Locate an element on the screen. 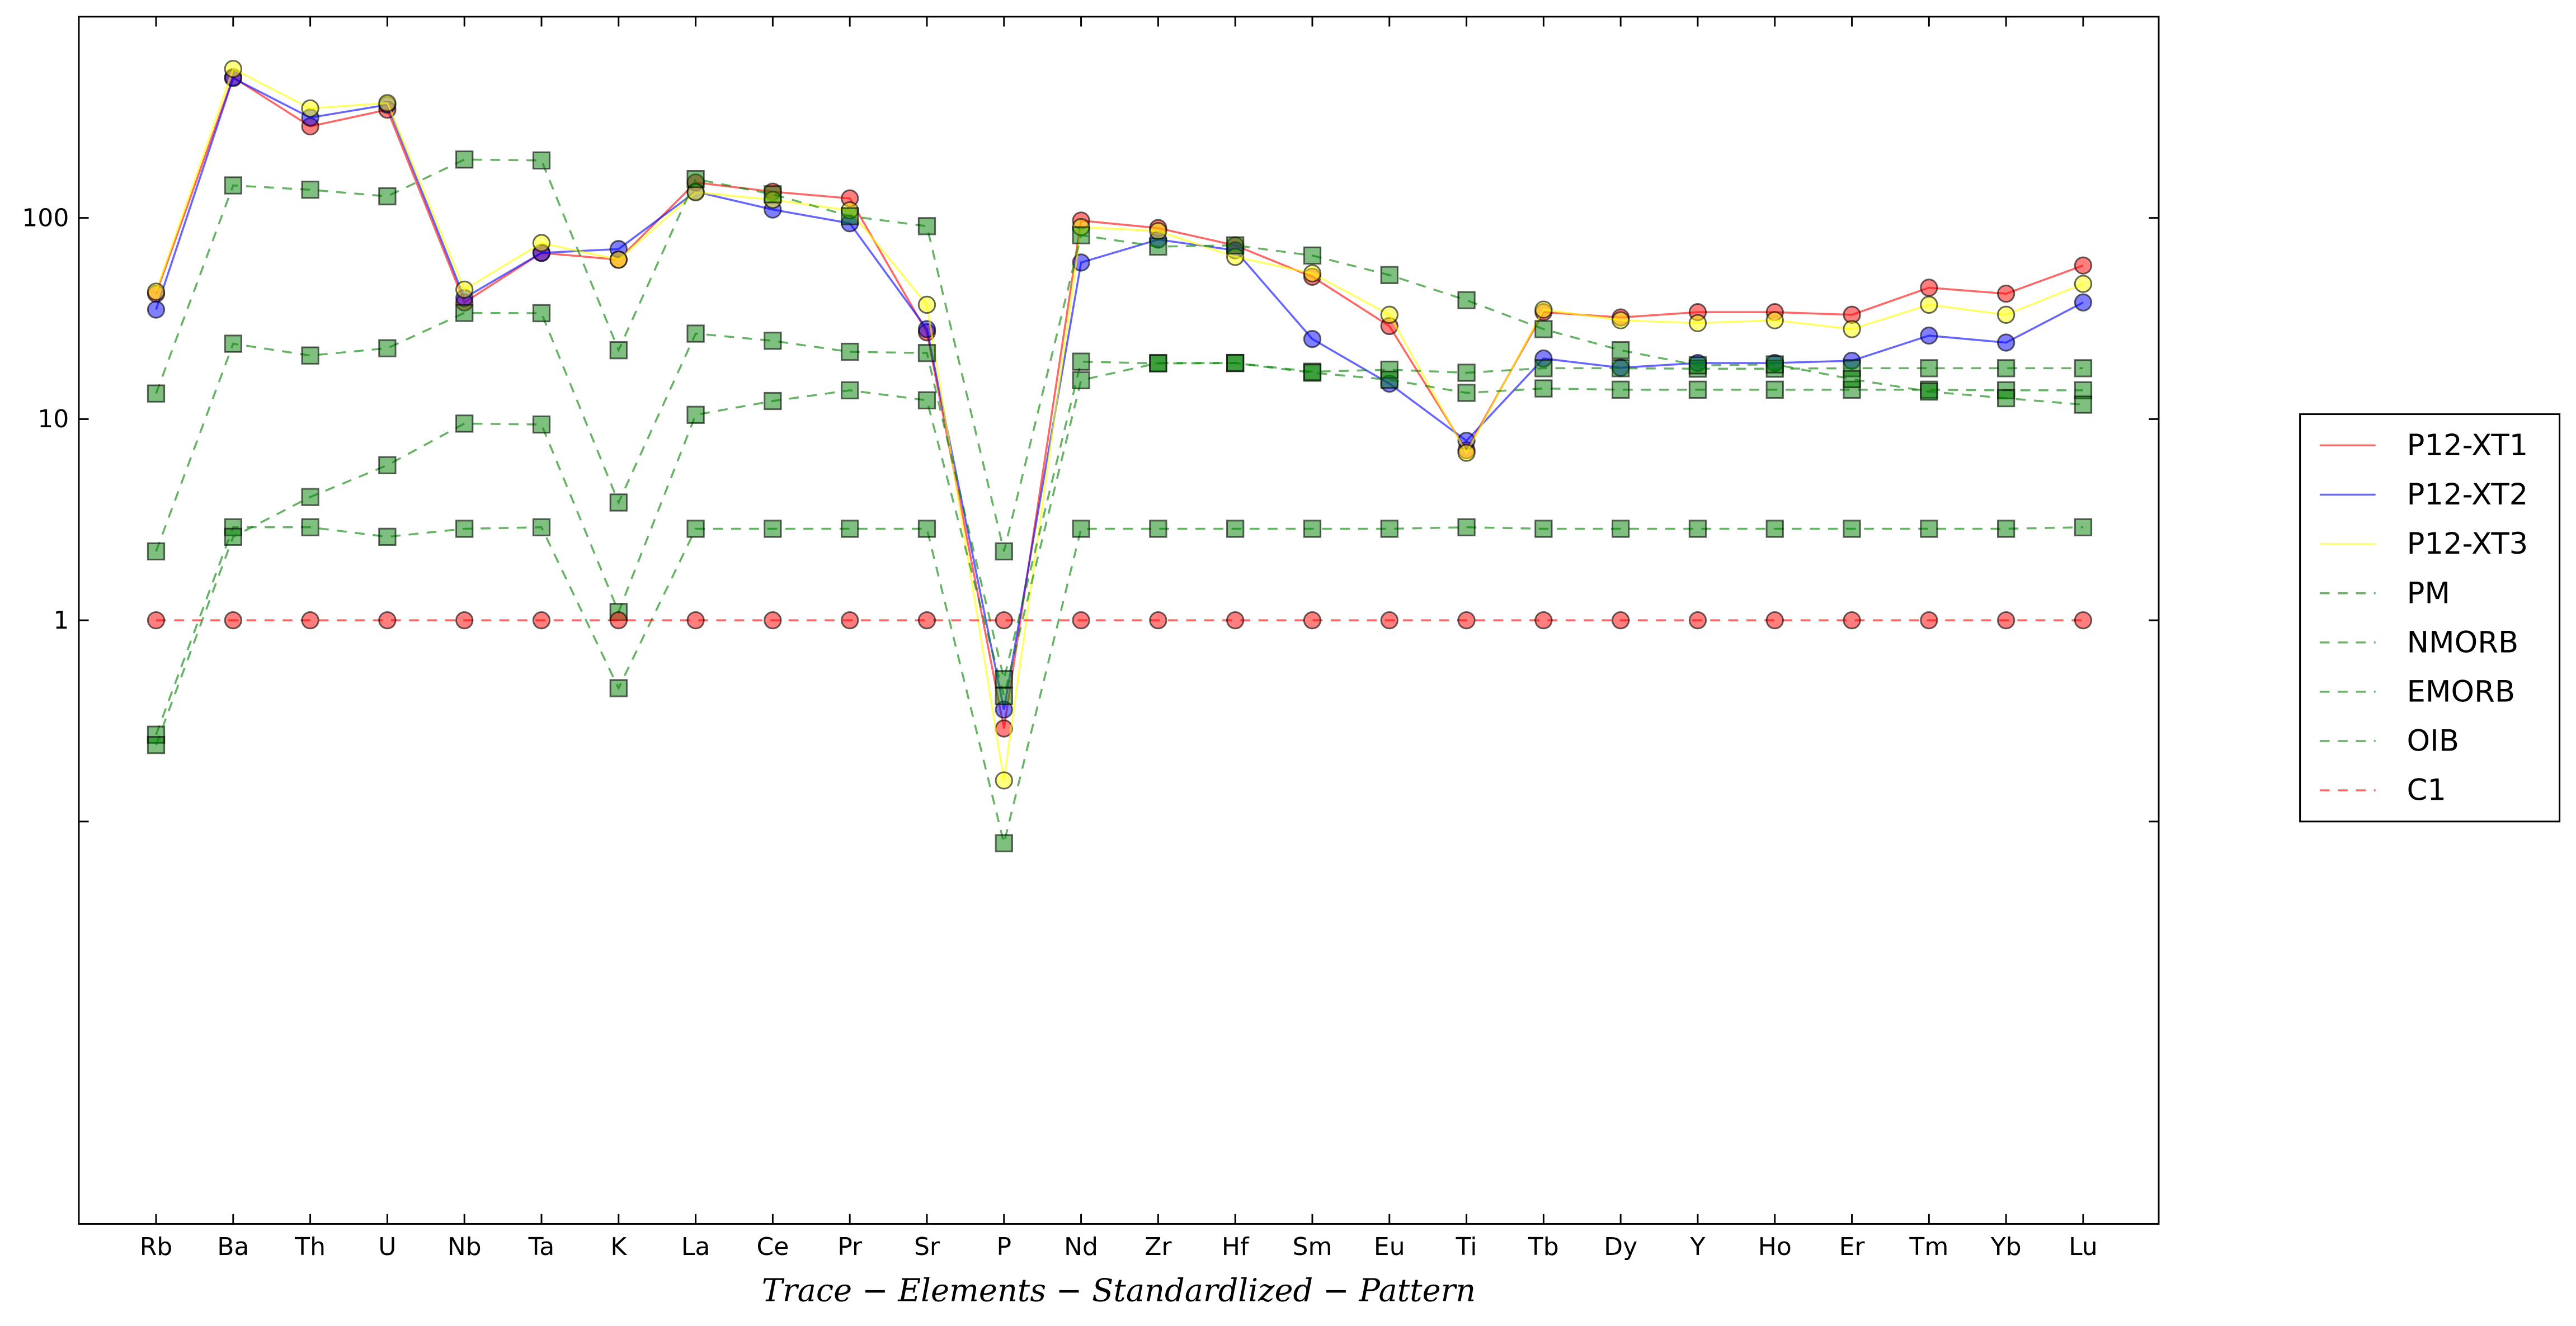  x-tick-label: Ce is located at coordinates (772, 1247).